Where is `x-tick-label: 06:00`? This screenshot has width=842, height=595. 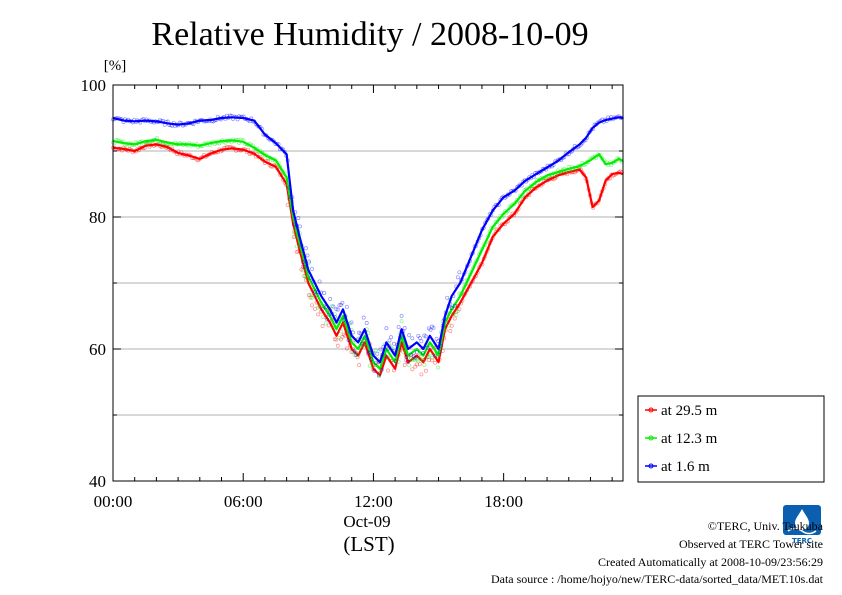 x-tick-label: 06:00 is located at coordinates (243, 501).